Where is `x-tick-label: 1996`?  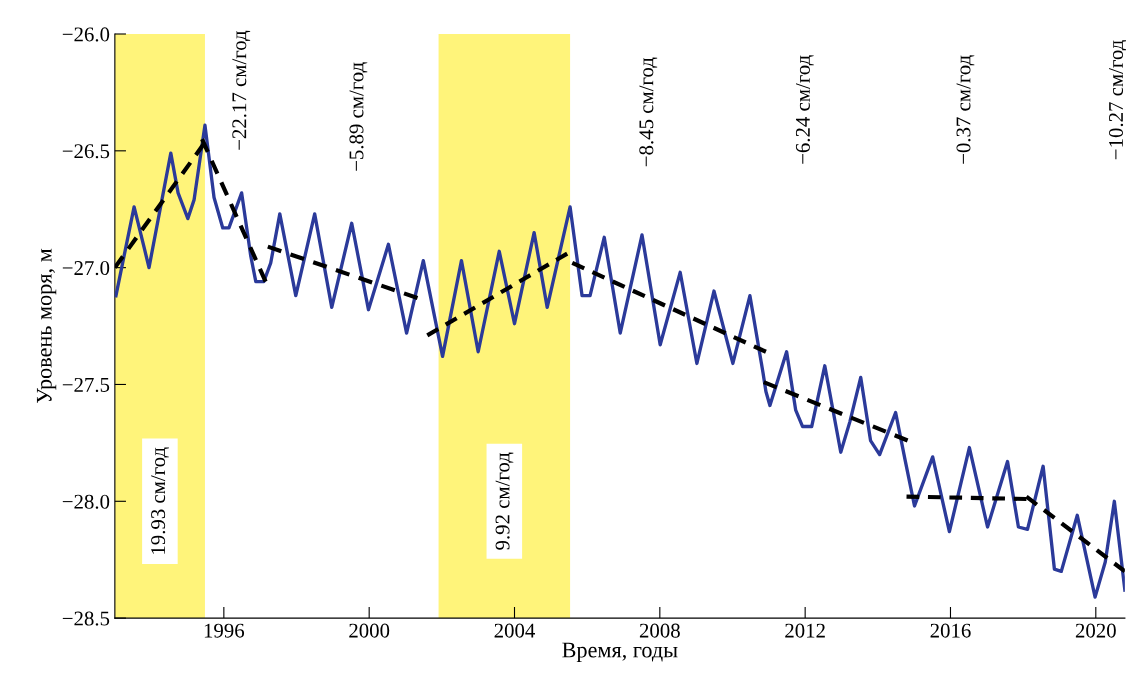
x-tick-label: 1996 is located at coordinates (224, 630).